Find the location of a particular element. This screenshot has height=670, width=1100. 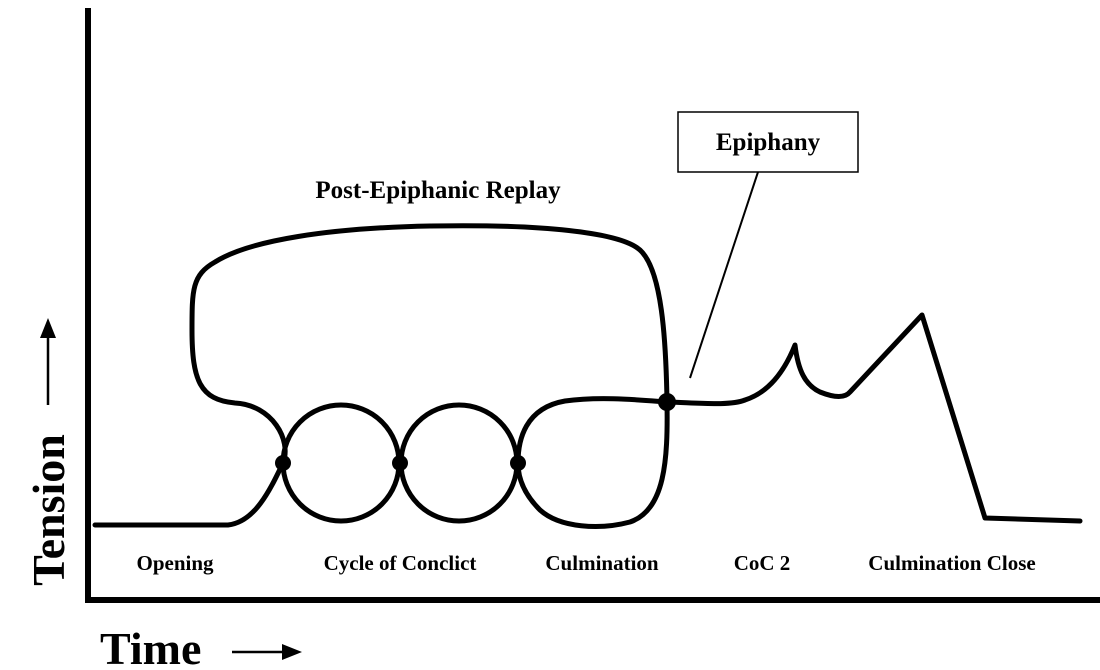

epiphany-label: Epiphany is located at coordinates (768, 142).